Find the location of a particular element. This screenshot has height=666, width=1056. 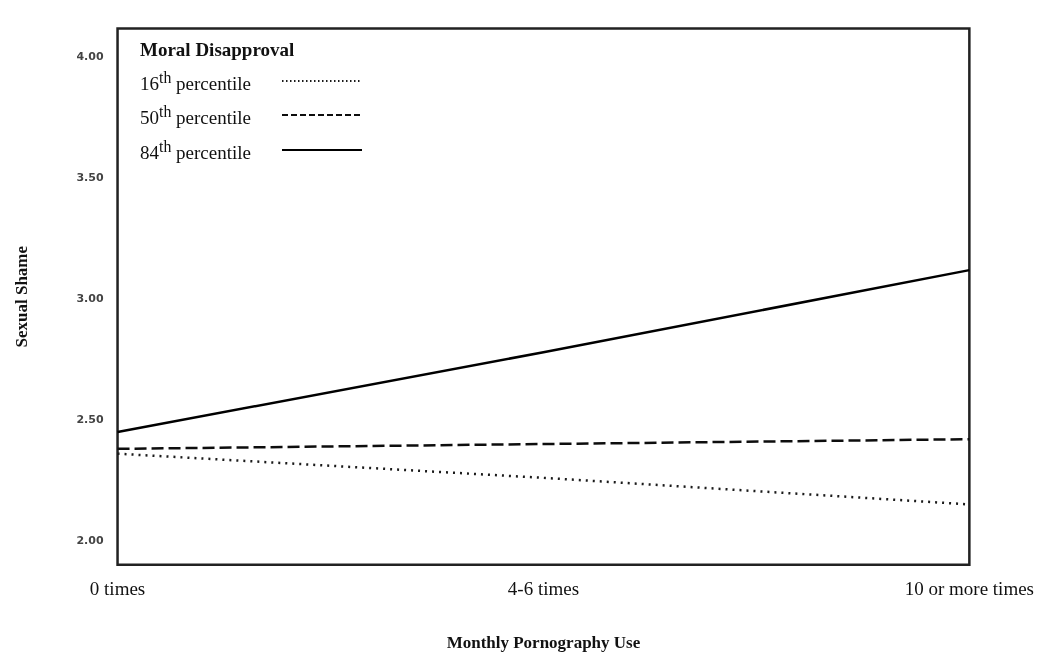

legend-label: 16$^{th}$ percentile is located at coordinates (196, 82).